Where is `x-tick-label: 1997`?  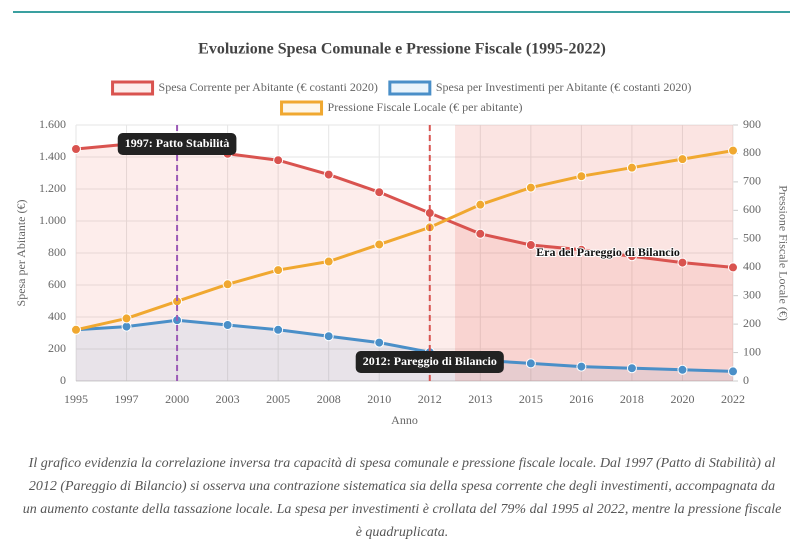 x-tick-label: 1997 is located at coordinates (127, 399).